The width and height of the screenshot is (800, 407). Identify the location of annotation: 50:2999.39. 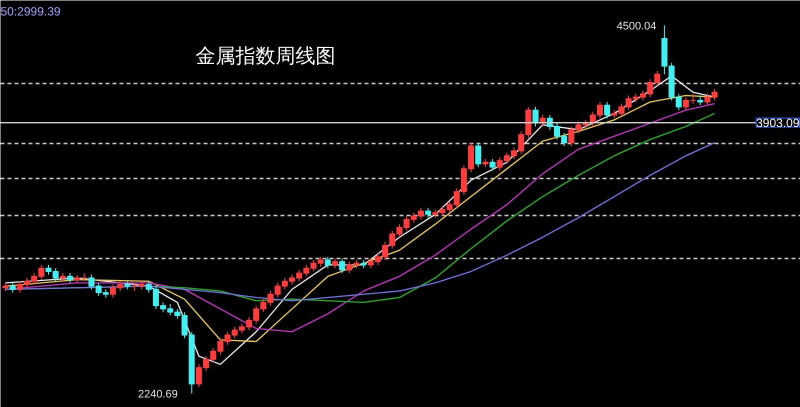
(30, 11).